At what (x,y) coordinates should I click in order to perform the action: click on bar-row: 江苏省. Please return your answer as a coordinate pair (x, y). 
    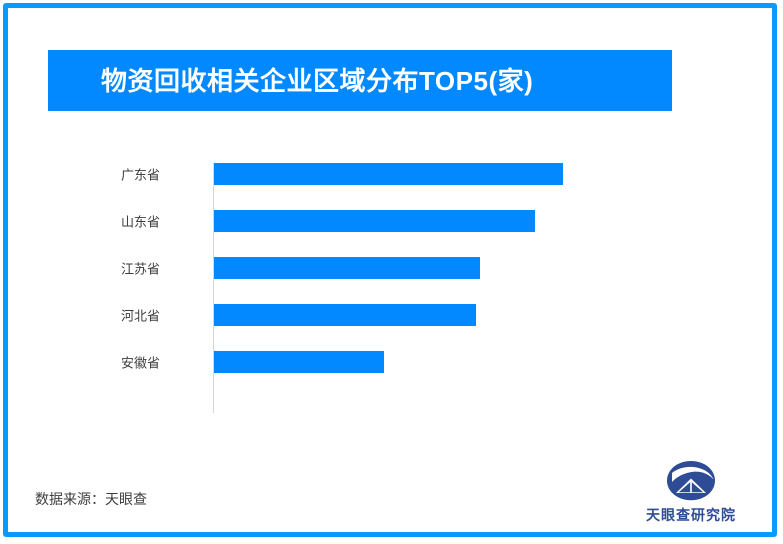
    Looking at the image, I should click on (391, 267).